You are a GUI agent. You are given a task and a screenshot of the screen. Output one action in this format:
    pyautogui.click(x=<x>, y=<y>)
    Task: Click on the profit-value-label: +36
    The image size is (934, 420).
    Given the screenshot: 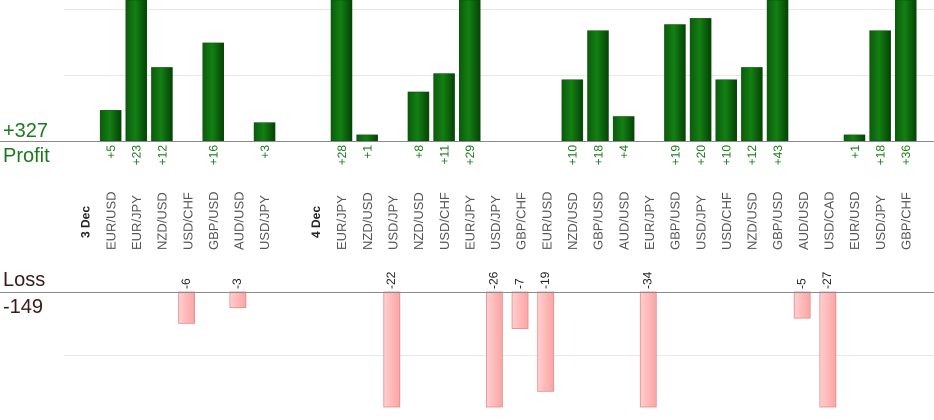 What is the action you would take?
    pyautogui.click(x=906, y=155)
    